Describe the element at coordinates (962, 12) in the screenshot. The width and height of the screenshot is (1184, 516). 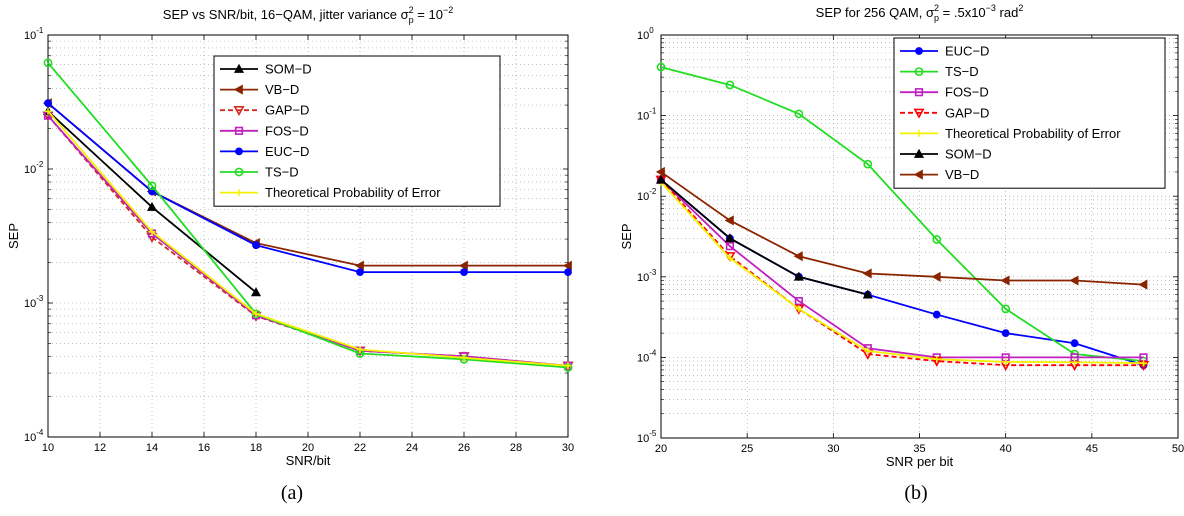
I see `title-part: = .5x10` at that location.